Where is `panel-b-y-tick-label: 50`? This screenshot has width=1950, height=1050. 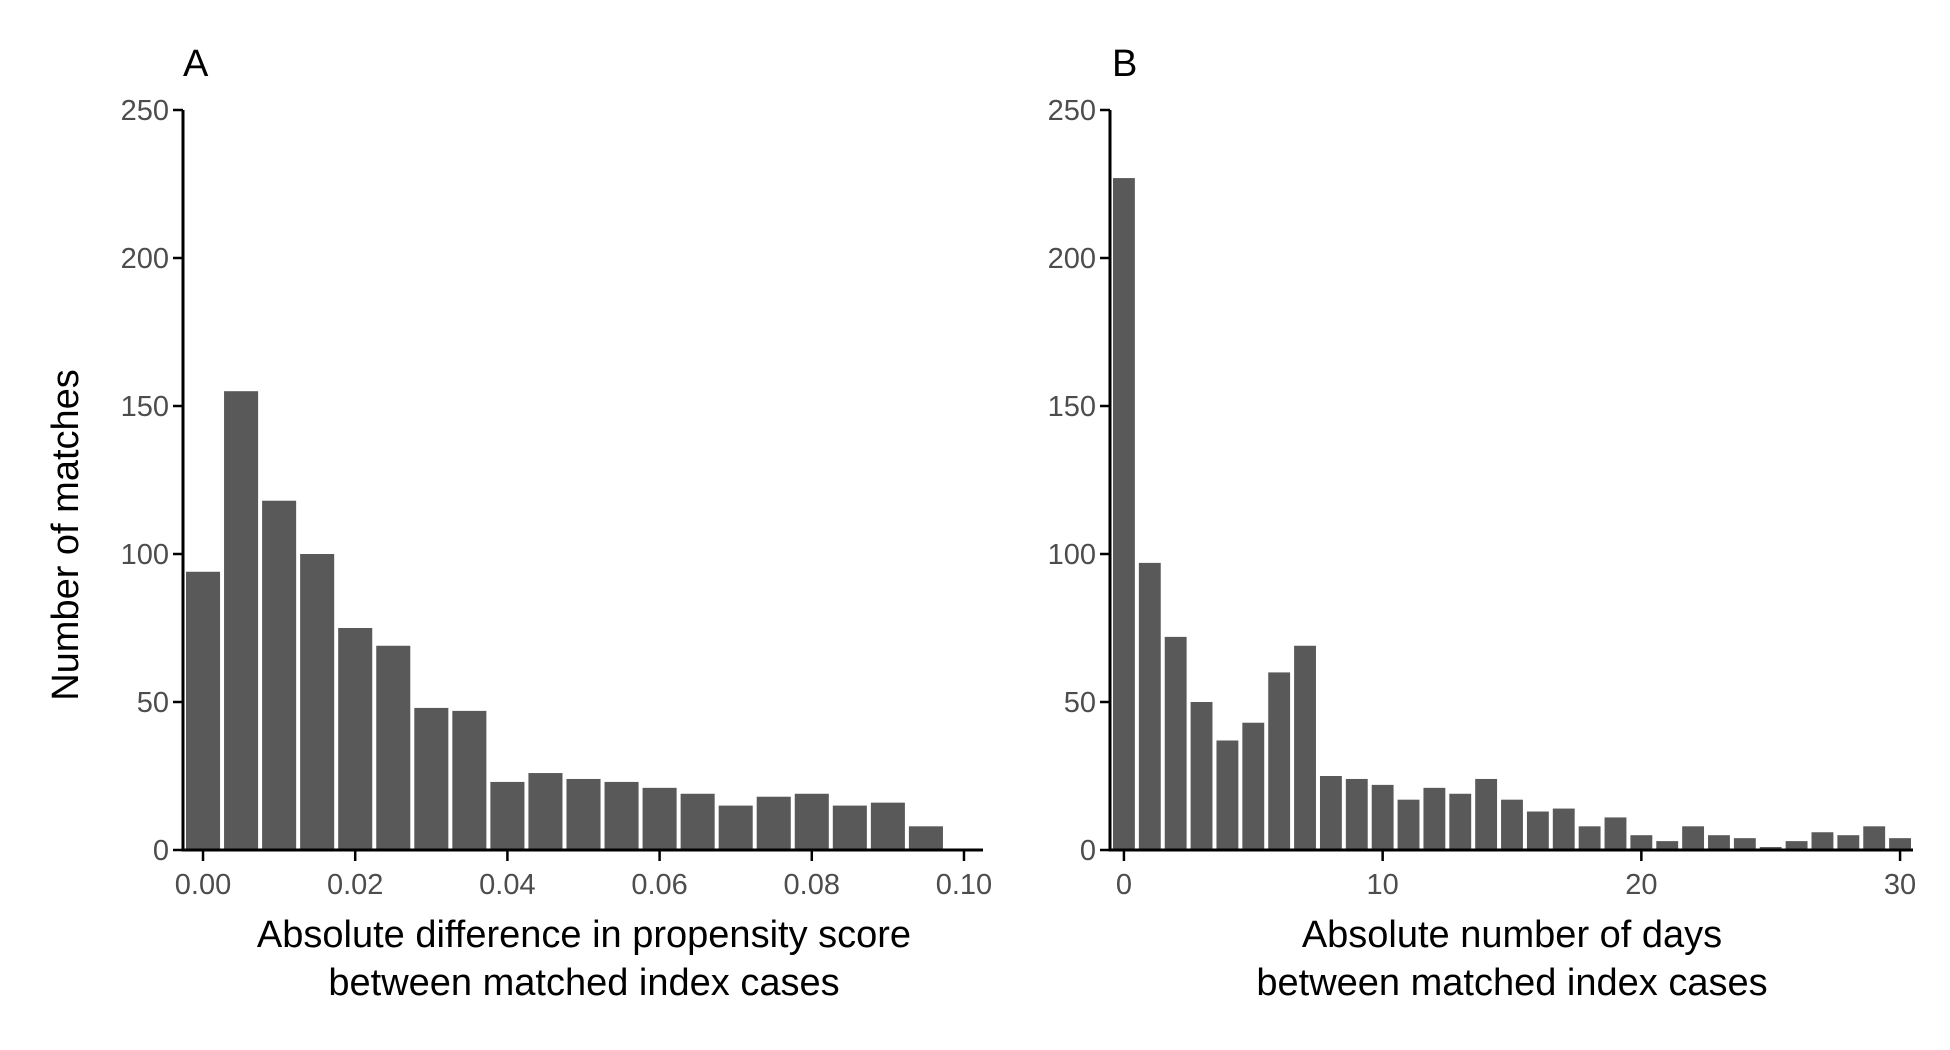 panel-b-y-tick-label: 50 is located at coordinates (1080, 703).